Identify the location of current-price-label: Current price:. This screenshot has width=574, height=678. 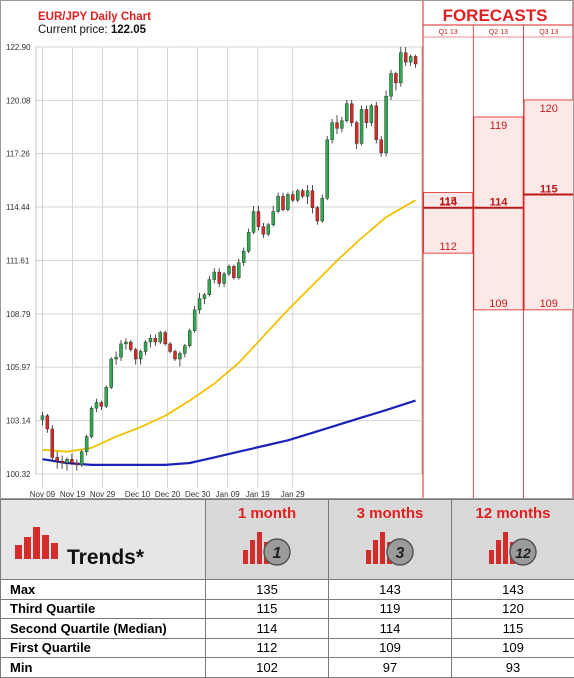
(74, 30).